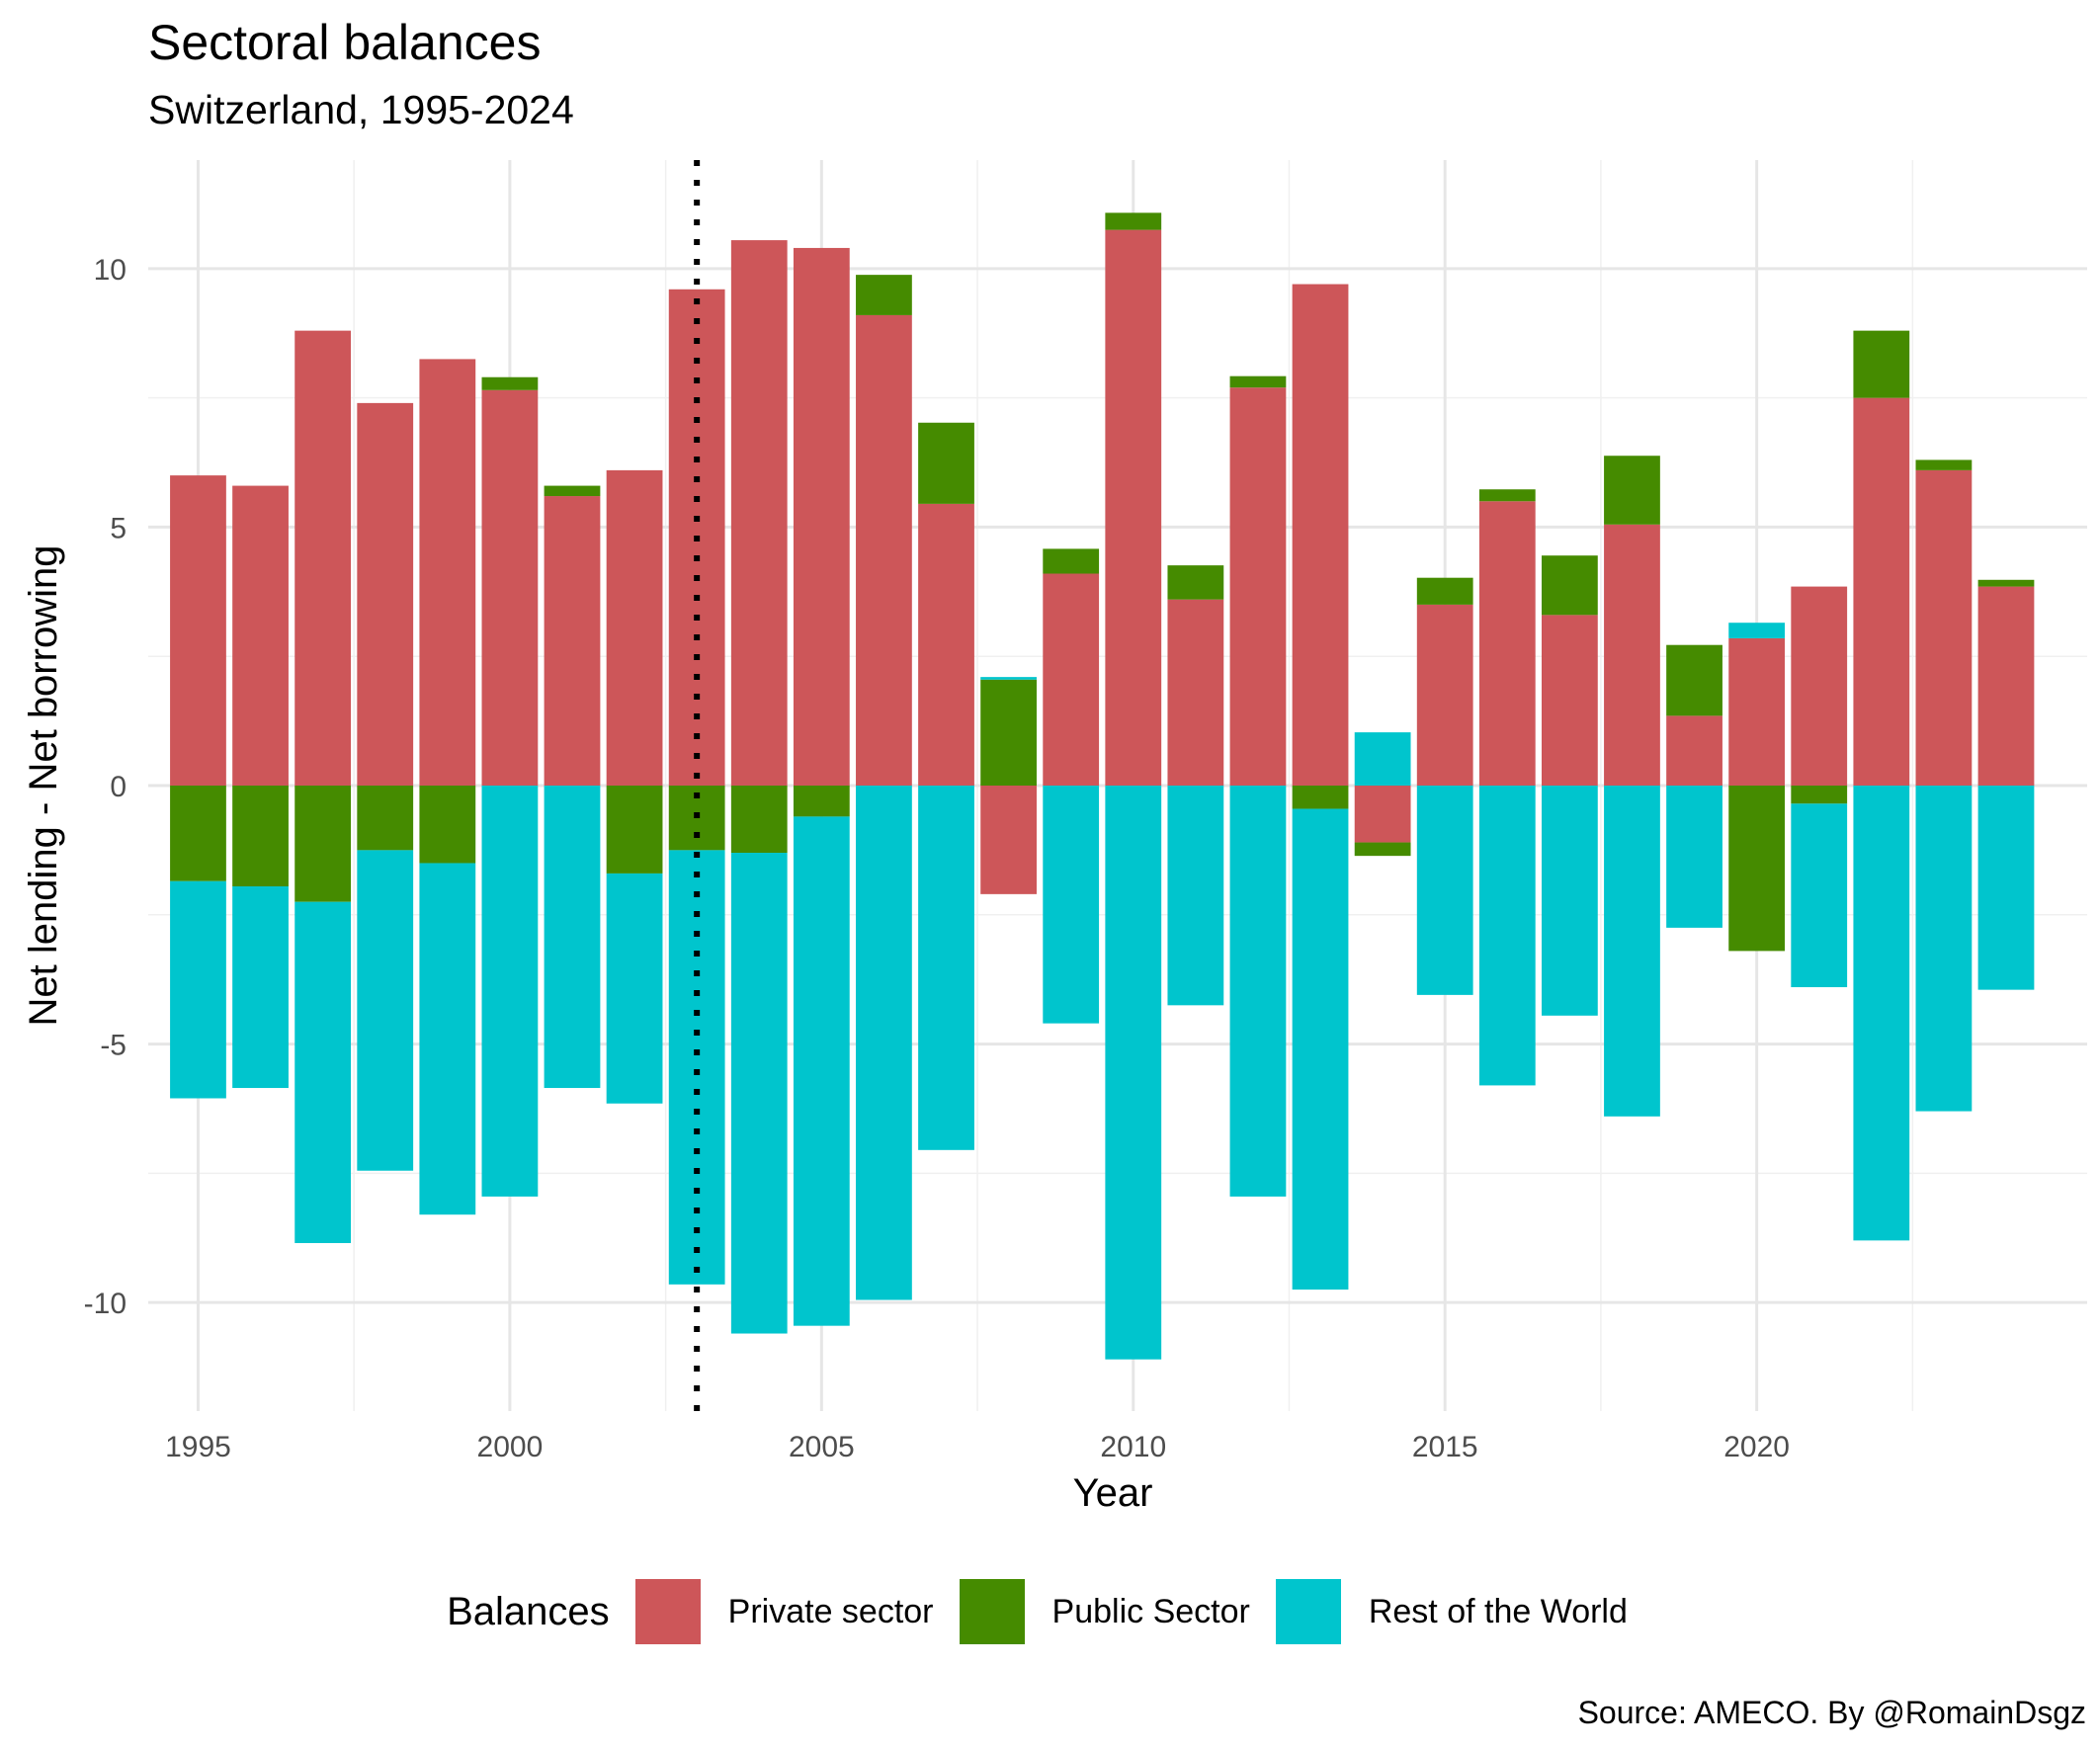 This screenshot has width=2100, height=1750. Describe the element at coordinates (447, 825) in the screenshot. I see `bar-public-sector-1999` at that location.